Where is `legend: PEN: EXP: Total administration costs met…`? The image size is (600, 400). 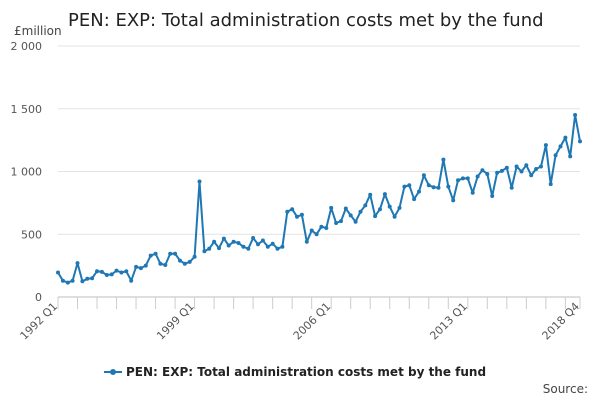 legend: PEN: EXP: Total administration costs met… is located at coordinates (295, 372).